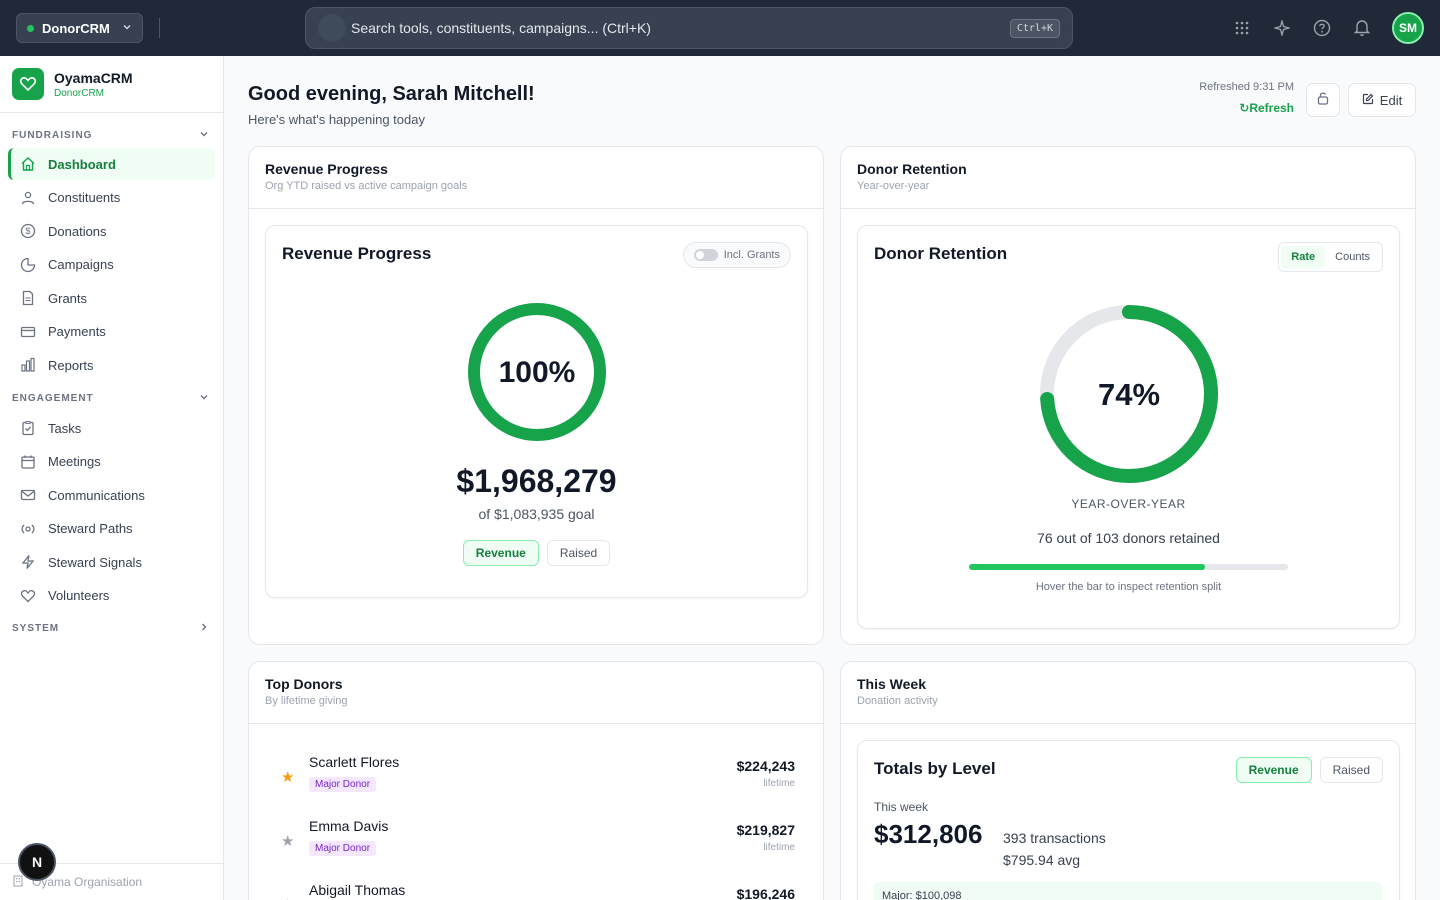 The image size is (1440, 900). What do you see at coordinates (28, 198) in the screenshot?
I see `users-icon` at bounding box center [28, 198].